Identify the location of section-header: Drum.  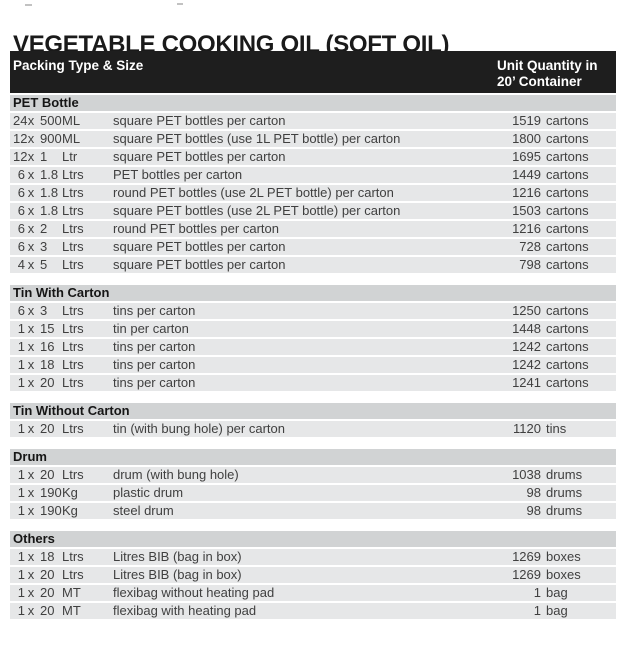
(313, 457).